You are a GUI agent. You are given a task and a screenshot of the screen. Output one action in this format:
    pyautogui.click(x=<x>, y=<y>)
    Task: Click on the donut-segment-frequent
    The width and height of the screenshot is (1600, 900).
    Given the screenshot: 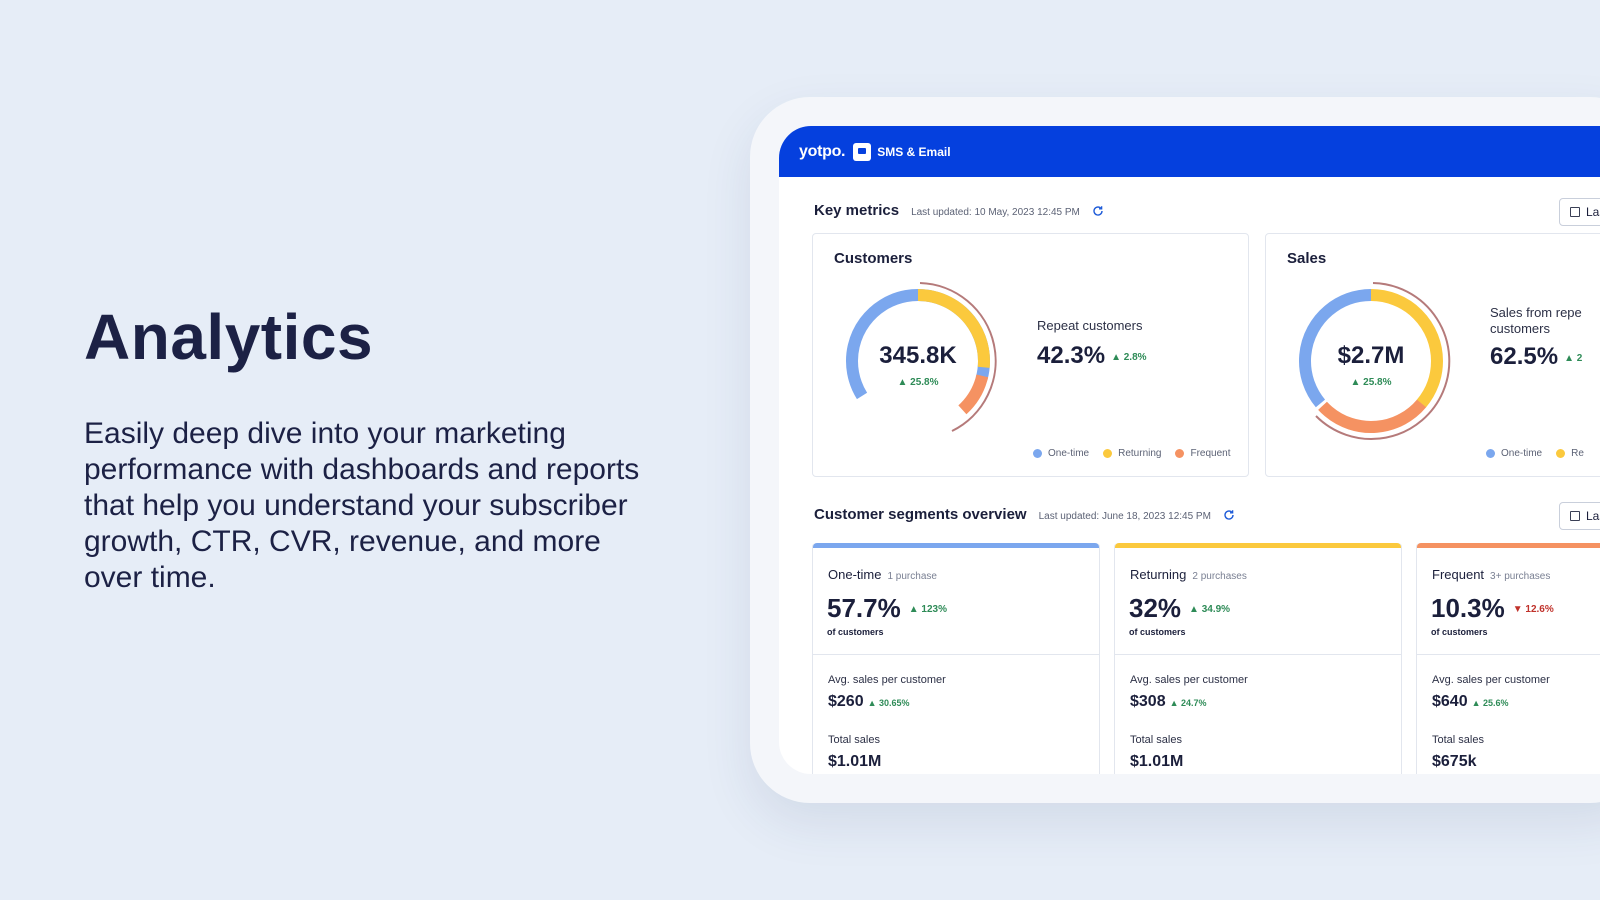 What is the action you would take?
    pyautogui.click(x=918, y=361)
    